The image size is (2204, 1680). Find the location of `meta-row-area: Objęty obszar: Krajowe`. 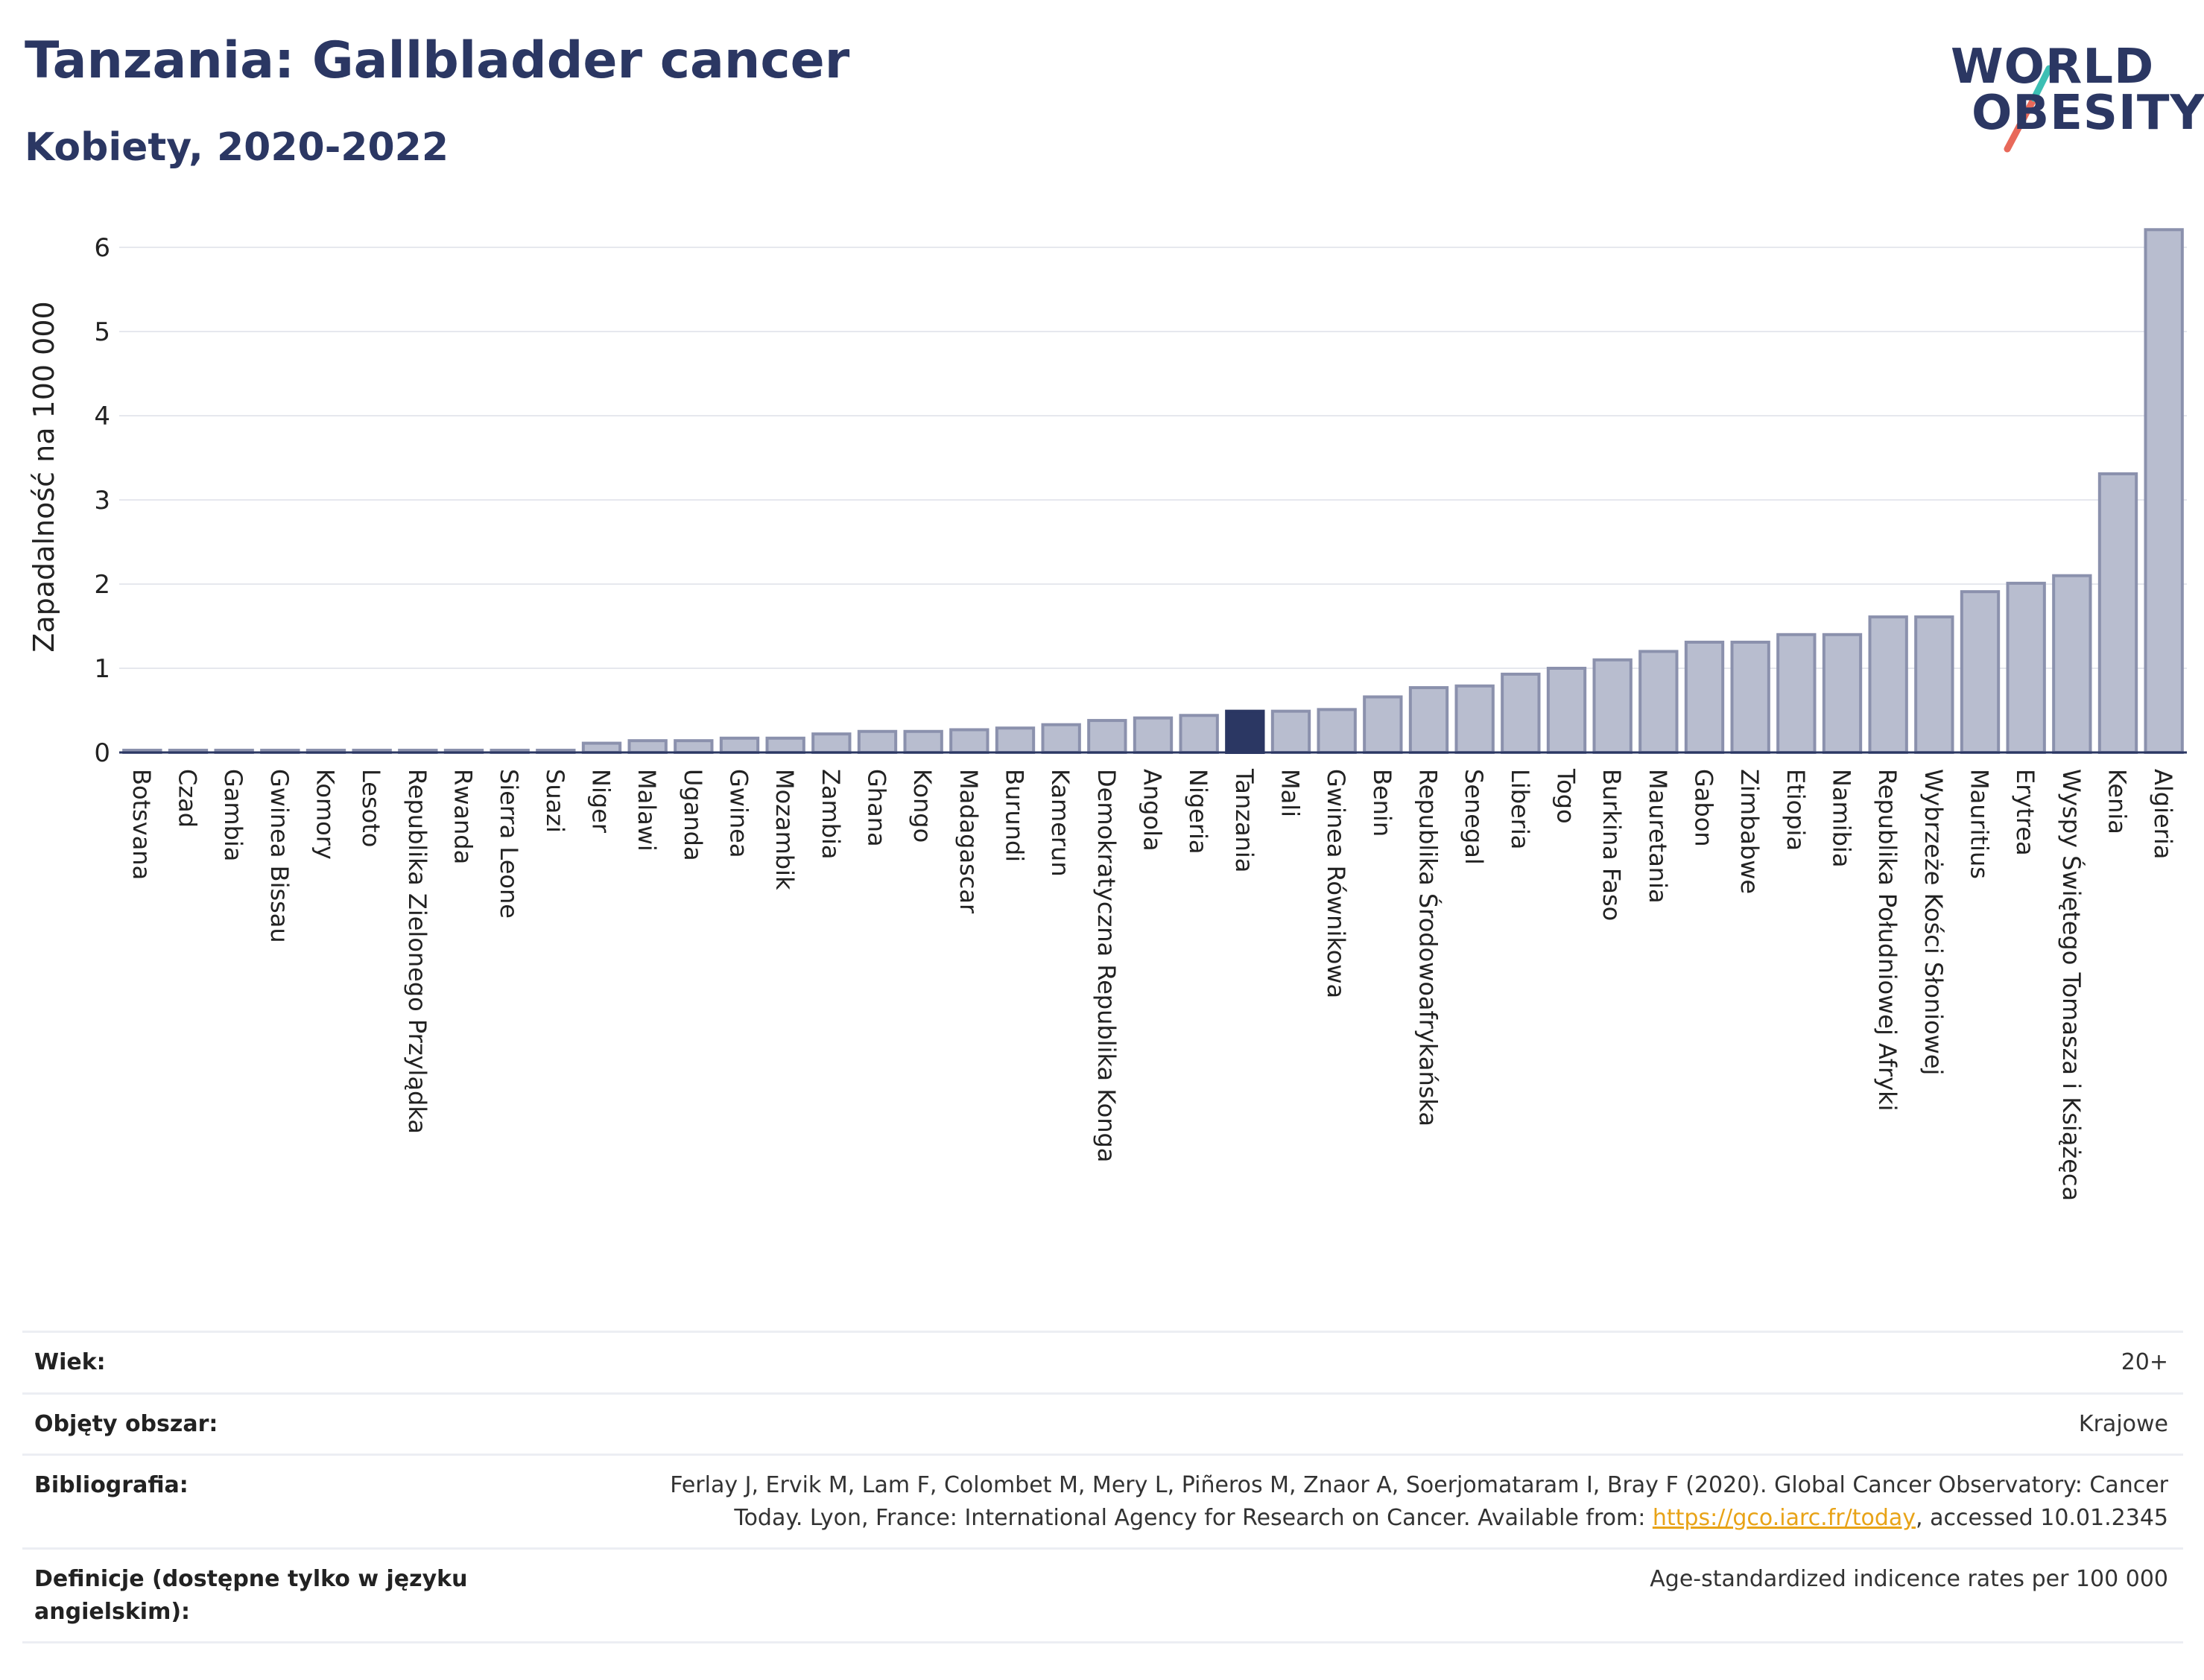

meta-row-area: Objęty obszar: Krajowe is located at coordinates (1102, 1423).